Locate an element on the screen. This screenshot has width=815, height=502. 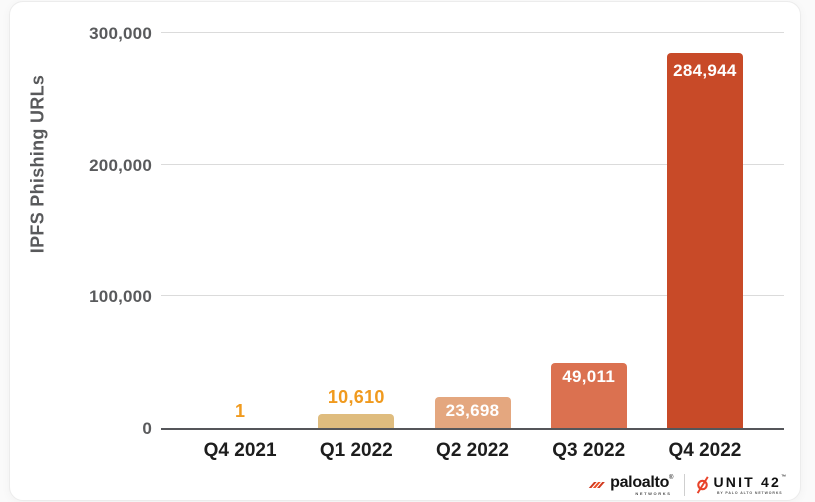
bar-slot: 1 is located at coordinates (240, 230).